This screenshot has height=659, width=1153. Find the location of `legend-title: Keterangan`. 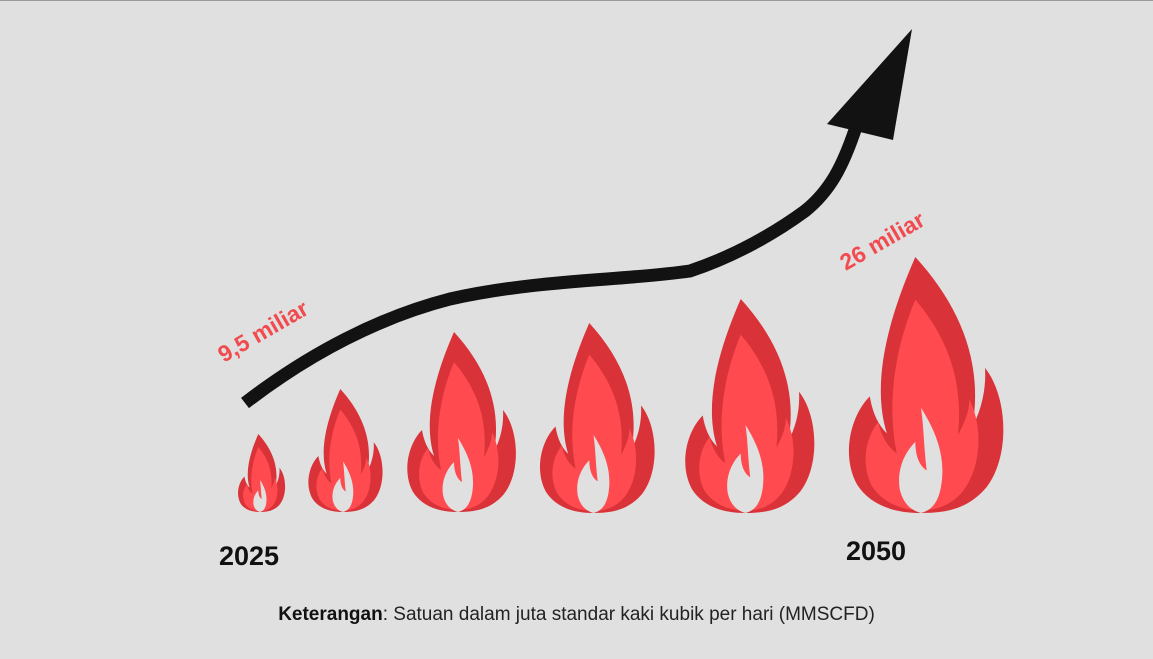

legend-title: Keterangan is located at coordinates (330, 614).